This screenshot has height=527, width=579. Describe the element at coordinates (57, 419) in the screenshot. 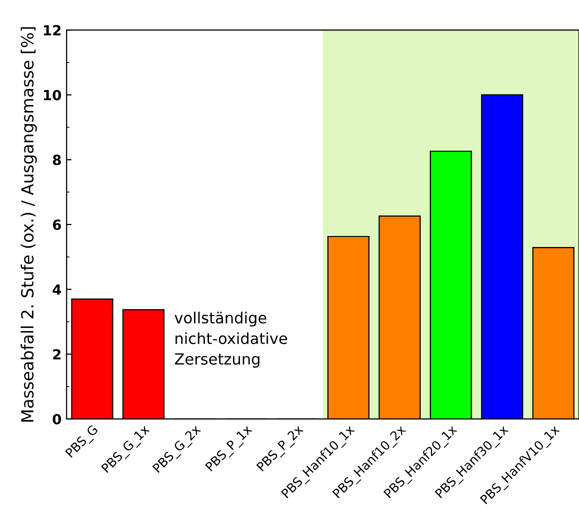

I see `y-tick-label: 0` at that location.